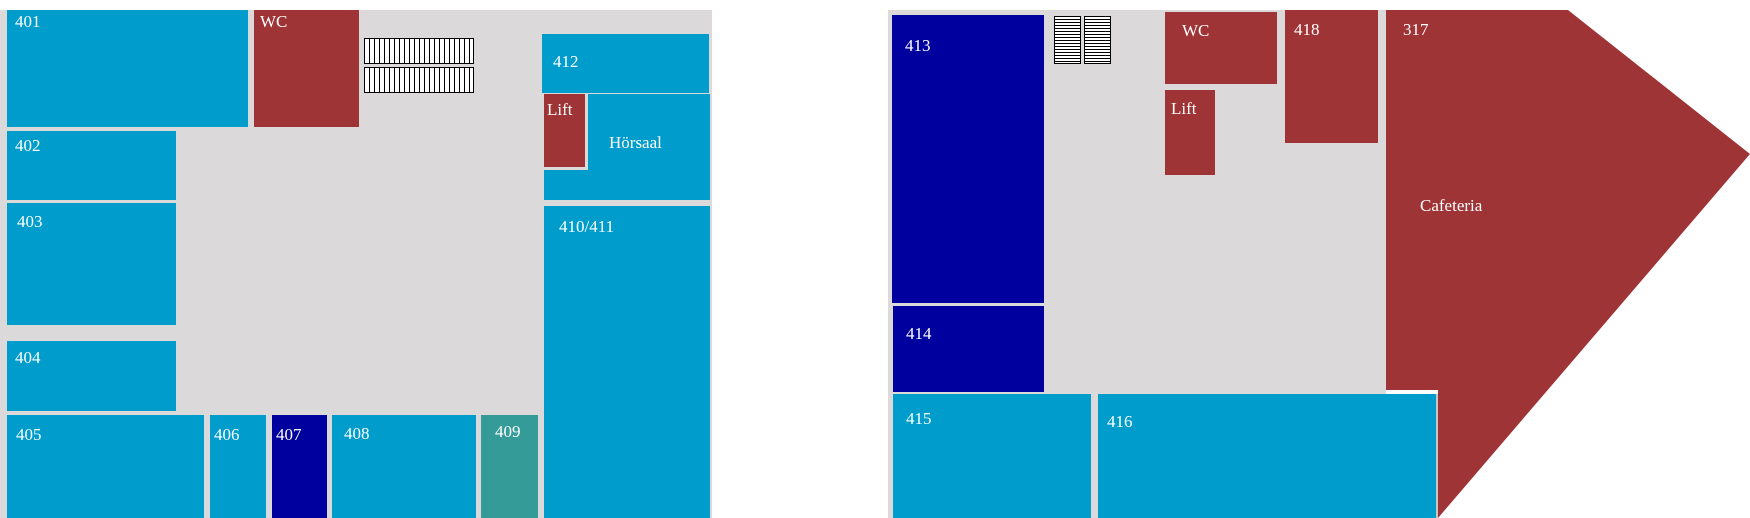 Image resolution: width=1750 pixels, height=518 pixels. Describe the element at coordinates (1451, 205) in the screenshot. I see `cafeteria-label: Cafeteria` at that location.